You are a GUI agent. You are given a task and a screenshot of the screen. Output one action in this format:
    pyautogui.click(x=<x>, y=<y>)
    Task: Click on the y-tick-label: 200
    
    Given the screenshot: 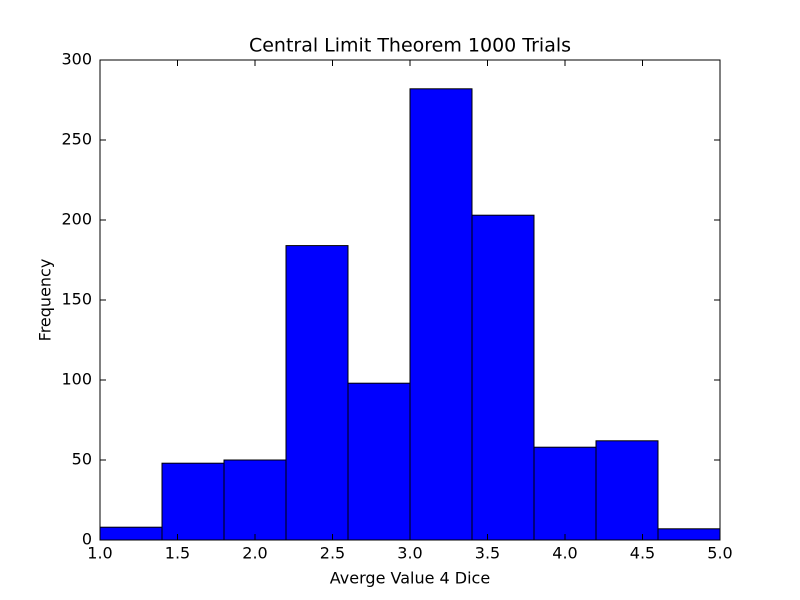 What is the action you would take?
    pyautogui.click(x=76, y=219)
    